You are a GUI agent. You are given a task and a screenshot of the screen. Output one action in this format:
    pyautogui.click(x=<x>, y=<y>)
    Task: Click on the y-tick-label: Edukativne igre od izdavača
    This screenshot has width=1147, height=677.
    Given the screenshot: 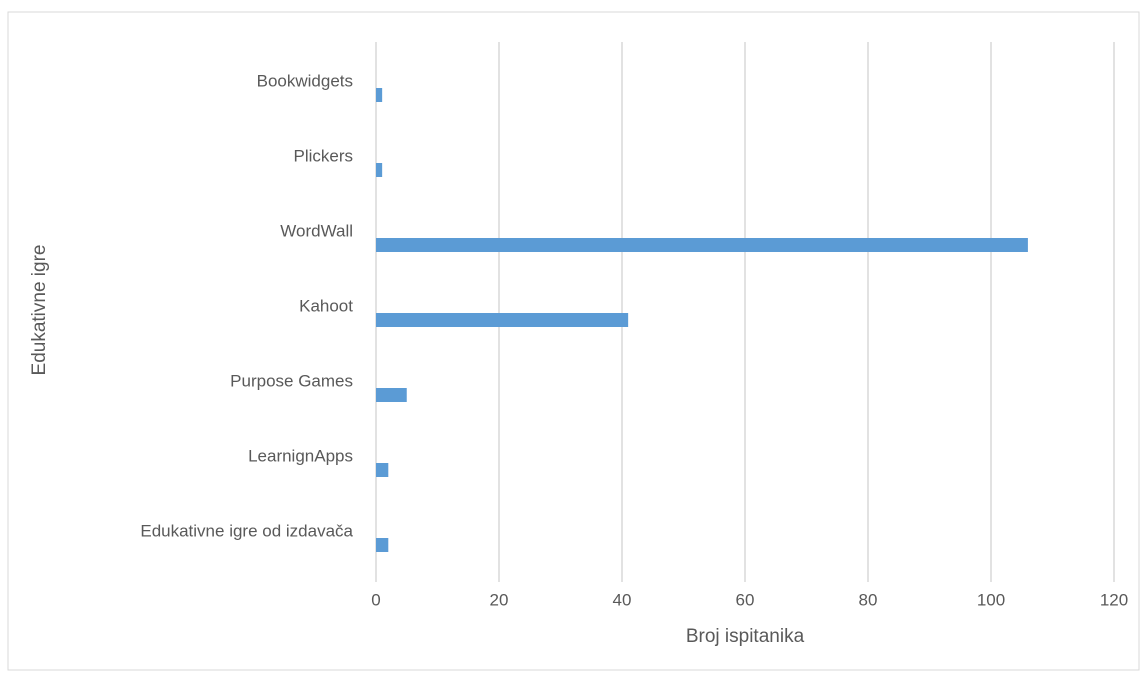 What is the action you would take?
    pyautogui.click(x=246, y=530)
    